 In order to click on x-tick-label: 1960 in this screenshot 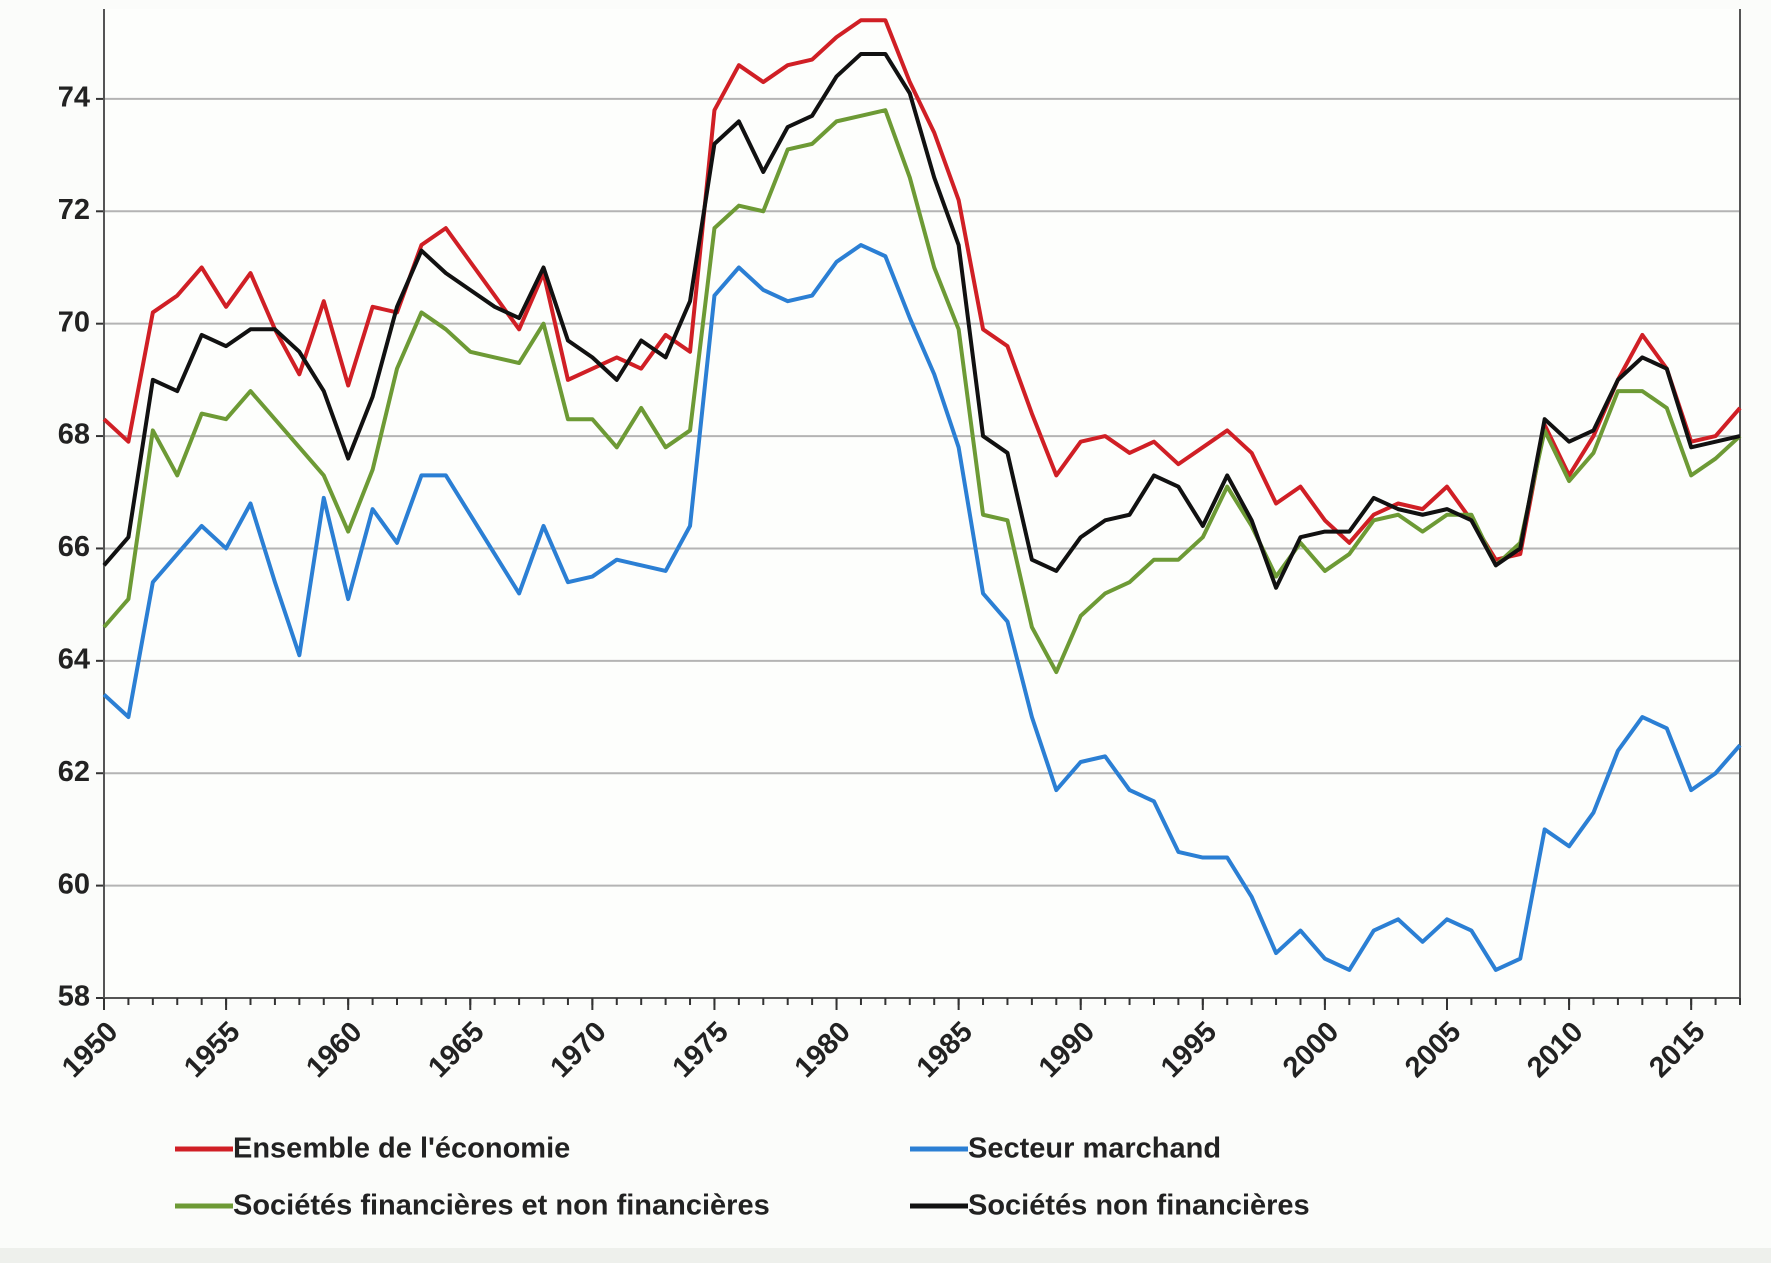, I will do `click(334, 1050)`.